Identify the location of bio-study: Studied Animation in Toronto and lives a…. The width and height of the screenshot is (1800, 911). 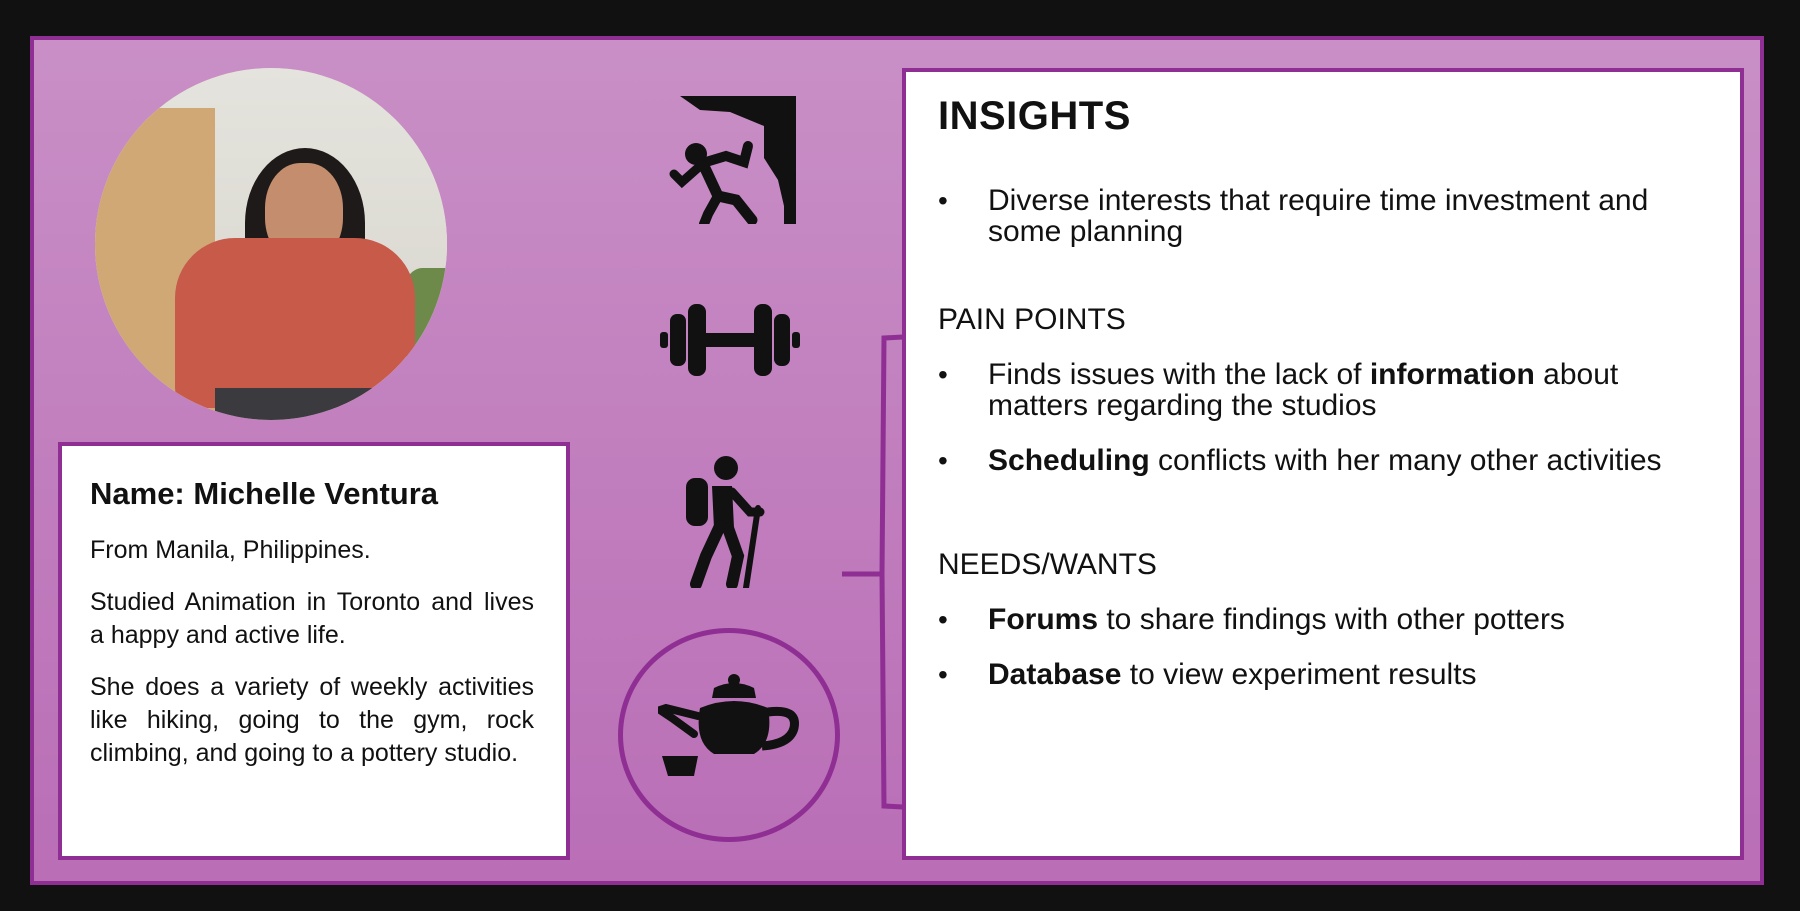
(312, 618).